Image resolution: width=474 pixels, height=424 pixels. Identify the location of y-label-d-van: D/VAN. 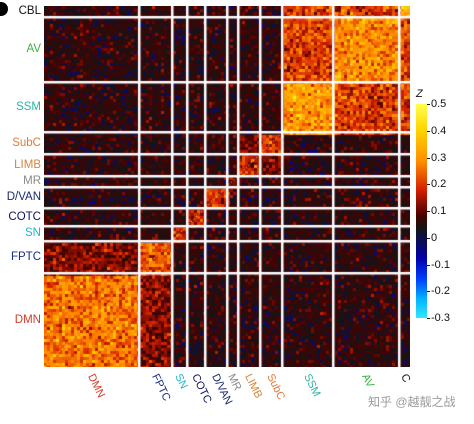
(23, 197).